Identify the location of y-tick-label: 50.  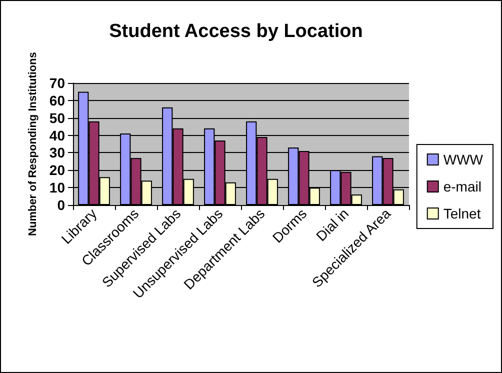
(57, 118).